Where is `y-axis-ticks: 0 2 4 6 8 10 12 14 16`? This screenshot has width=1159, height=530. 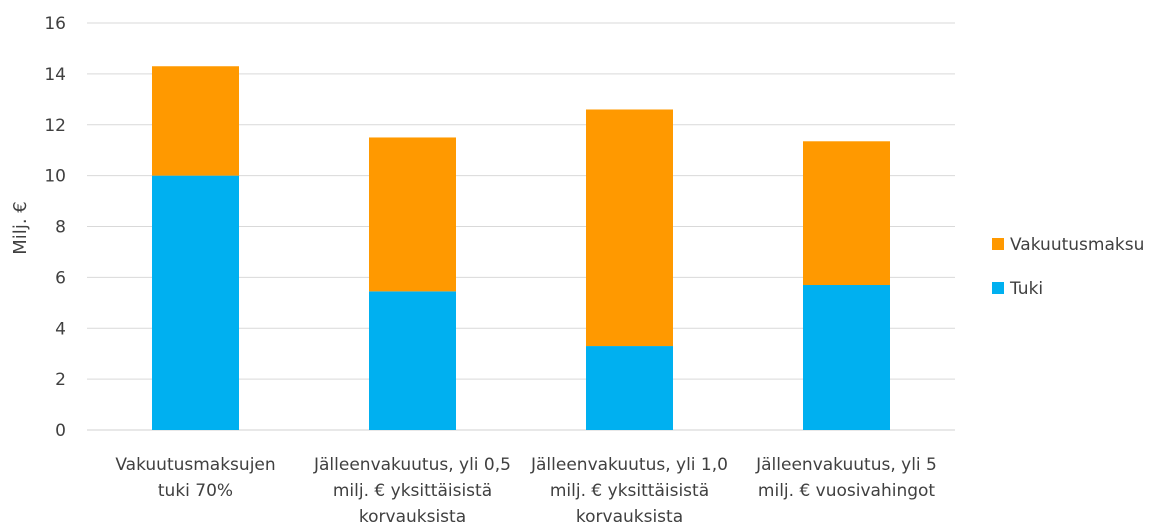 y-axis-ticks: 0 2 4 6 8 10 12 14 16 is located at coordinates (55, 227).